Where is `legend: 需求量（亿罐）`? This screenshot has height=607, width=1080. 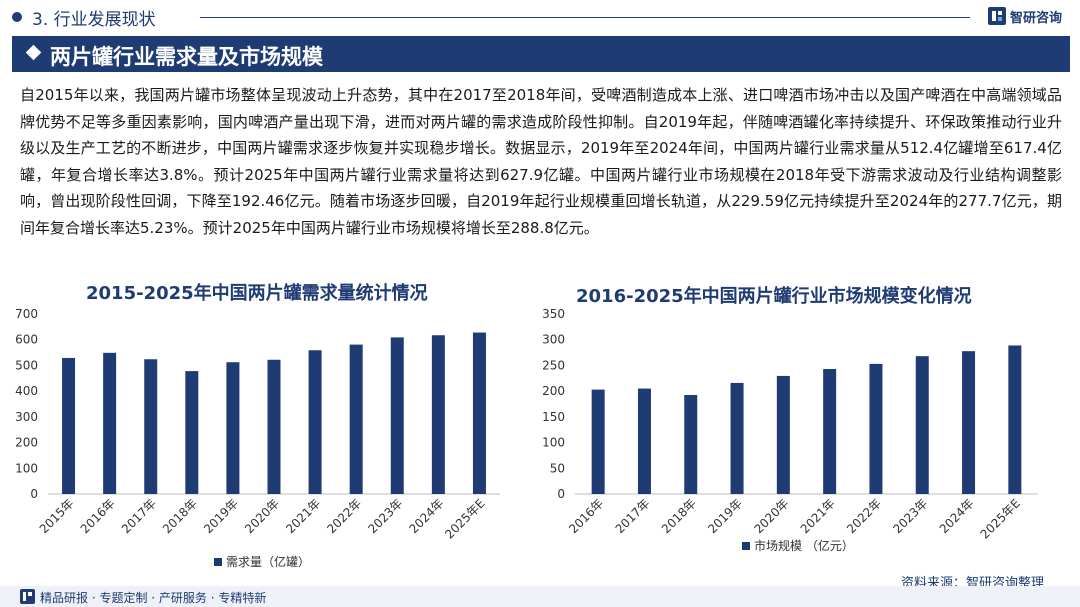
legend: 需求量（亿罐） is located at coordinates (262, 561).